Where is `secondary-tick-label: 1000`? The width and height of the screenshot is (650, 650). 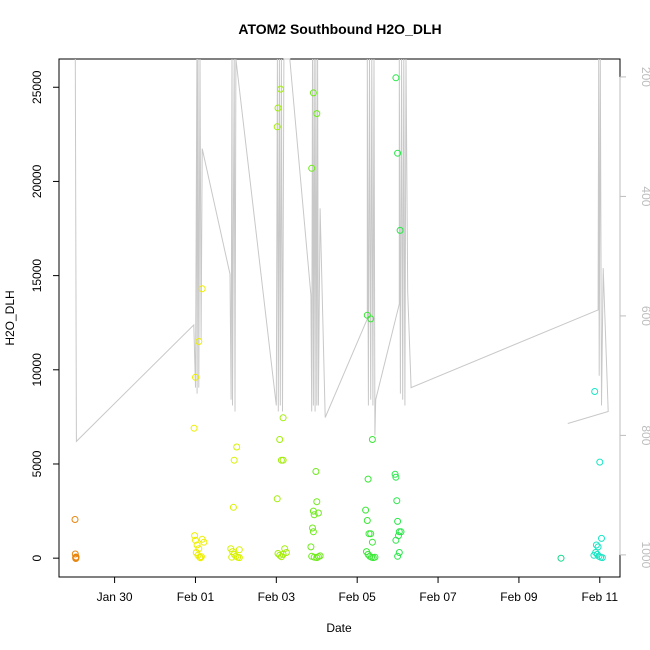 secondary-tick-label: 1000 is located at coordinates (644, 555).